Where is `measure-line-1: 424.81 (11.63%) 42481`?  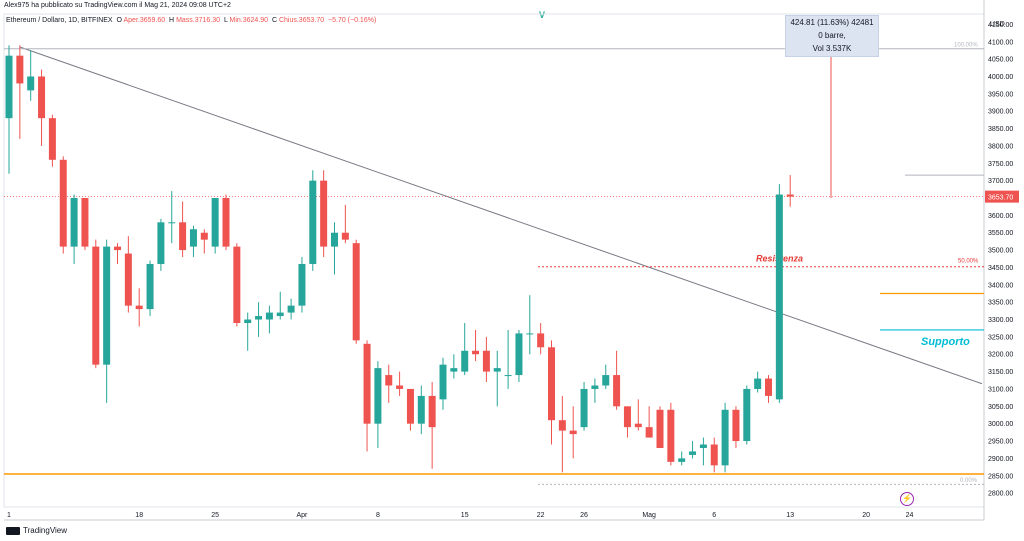
measure-line-1: 424.81 (11.63%) 42481 is located at coordinates (832, 22).